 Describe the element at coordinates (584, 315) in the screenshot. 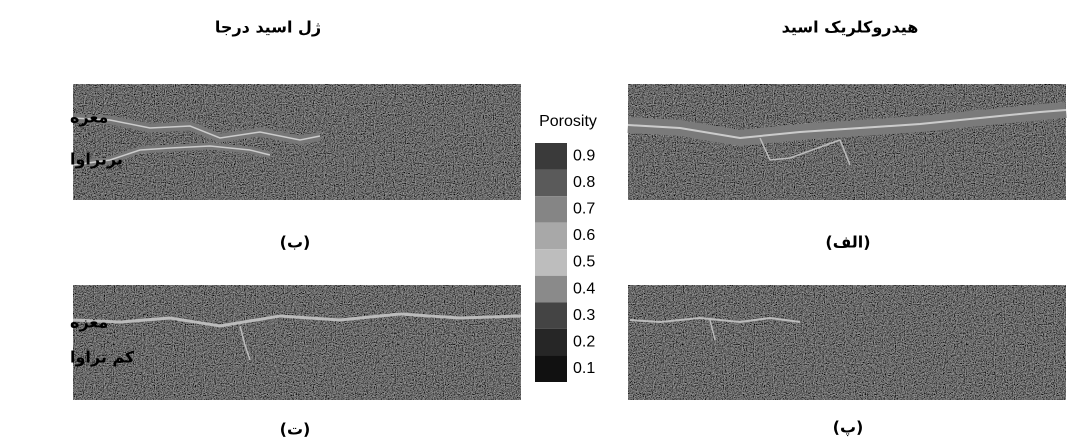

I see `colorbar-tick-label: 0.3` at that location.